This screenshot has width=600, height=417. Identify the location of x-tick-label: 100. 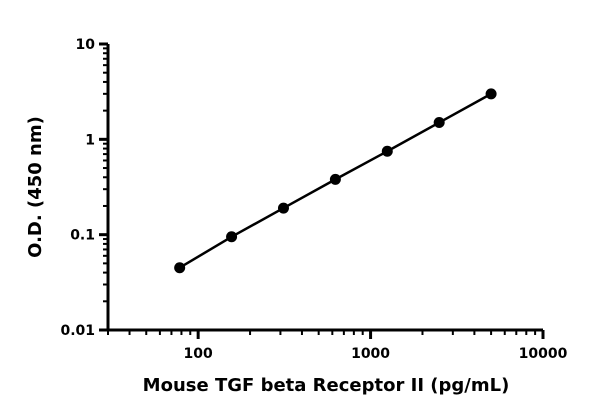
(198, 354).